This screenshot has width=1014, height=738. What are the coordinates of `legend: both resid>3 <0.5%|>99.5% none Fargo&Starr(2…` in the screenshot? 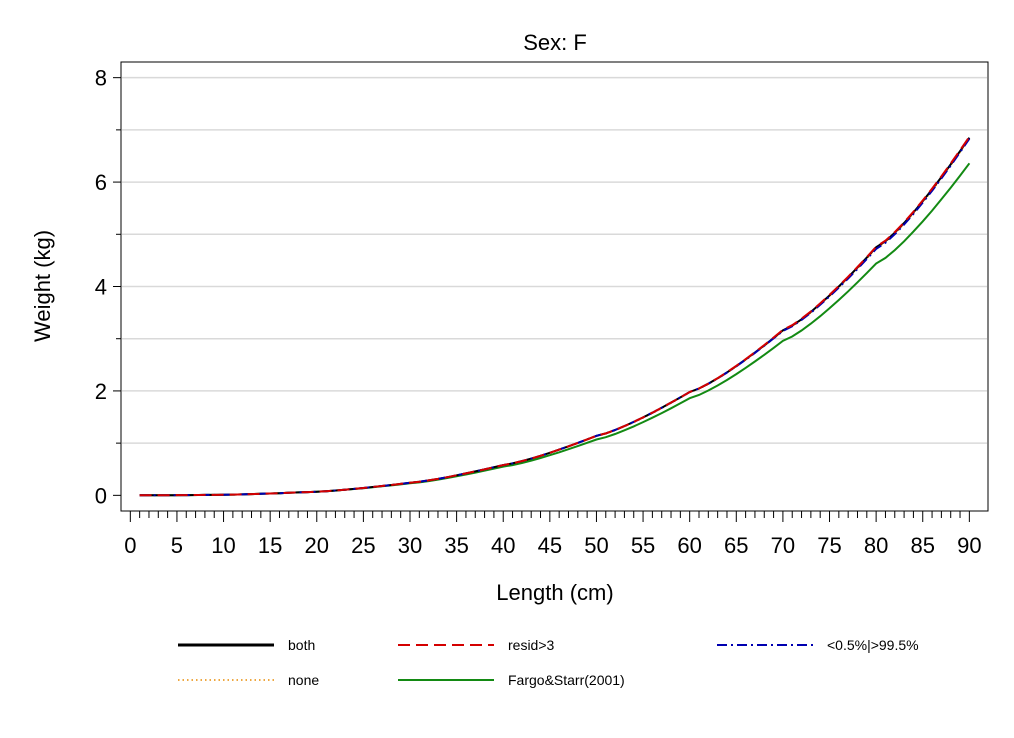 It's located at (548, 662).